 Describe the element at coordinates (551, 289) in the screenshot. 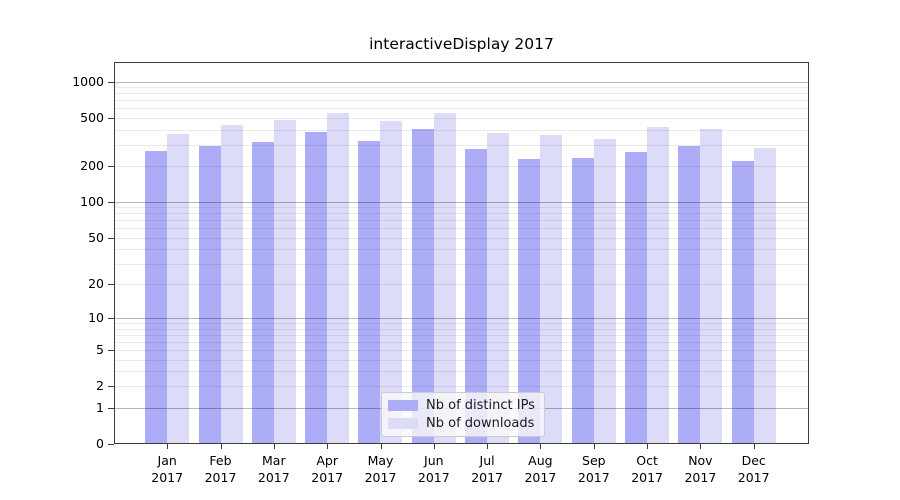

I see `bar-downloads-aug` at that location.